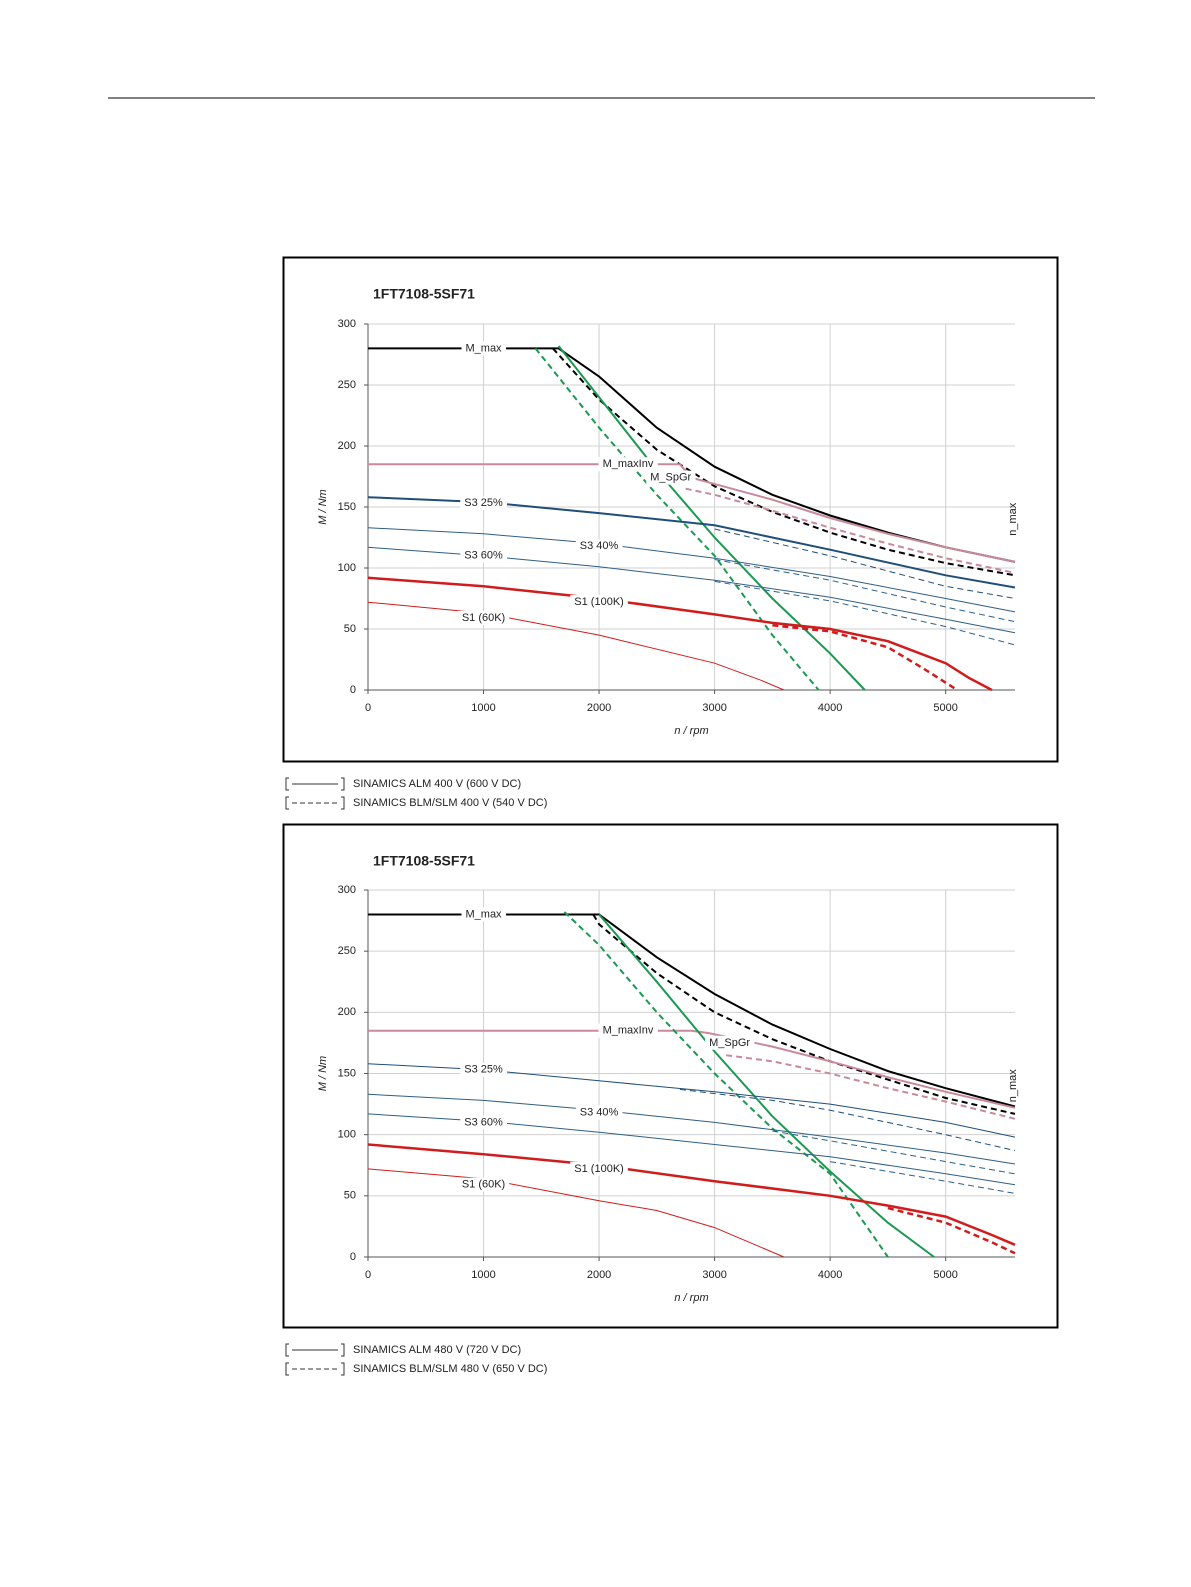 This screenshot has width=1191, height=1587. I want to click on legend-label: SINAMICS BLM/SLM 480 V (650 V DC), so click(450, 1369).